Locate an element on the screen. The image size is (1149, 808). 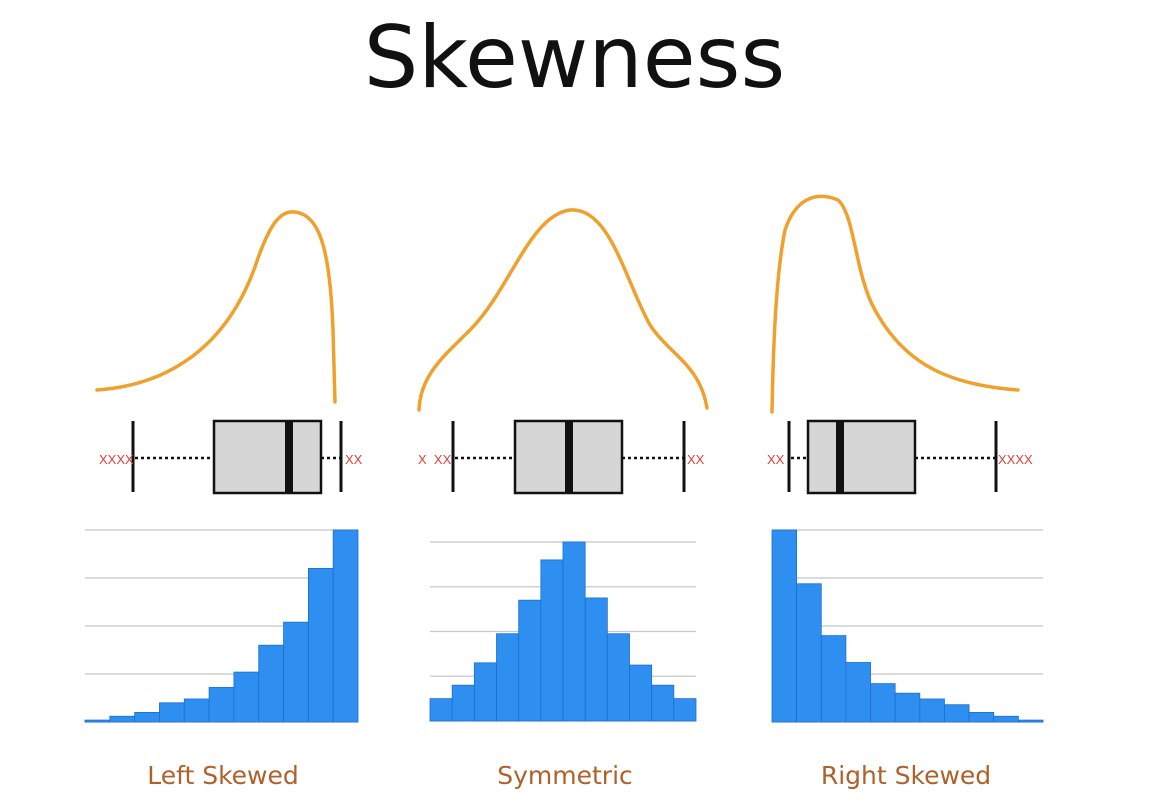
left-skew-histogram is located at coordinates (221, 626).